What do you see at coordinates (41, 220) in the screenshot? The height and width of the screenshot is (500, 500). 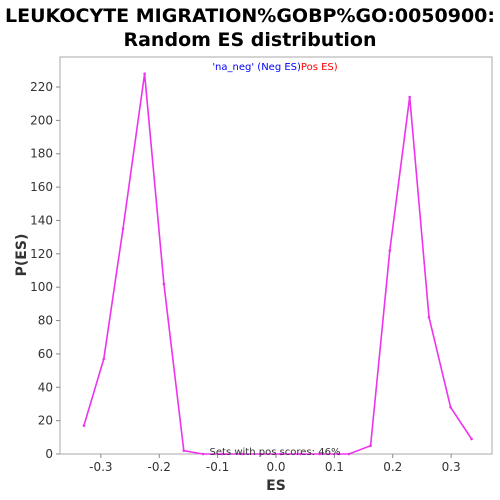 I see `y-tick-label: 140` at bounding box center [41, 220].